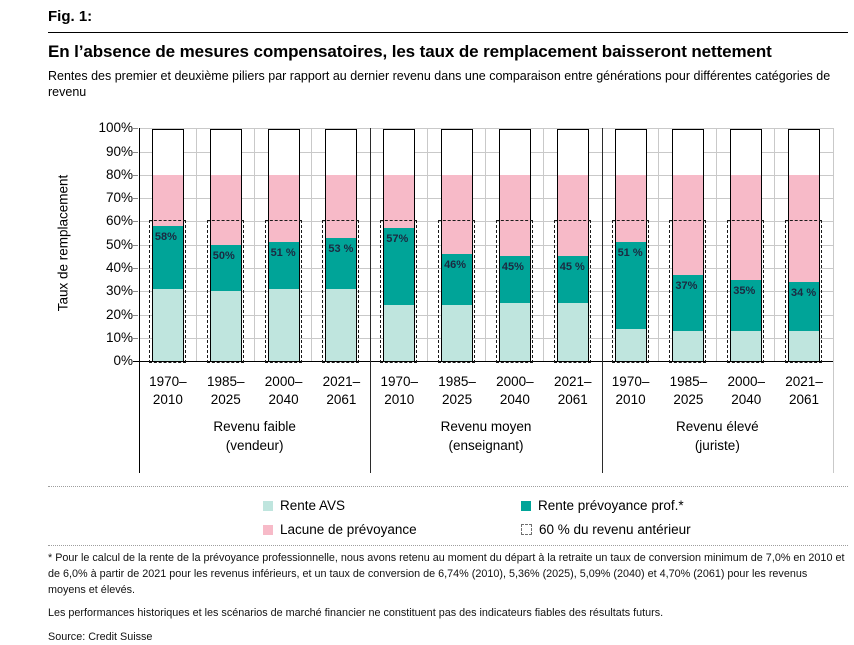 This screenshot has width=854, height=645. What do you see at coordinates (119, 221) in the screenshot?
I see `y-tick-label: 60%` at bounding box center [119, 221].